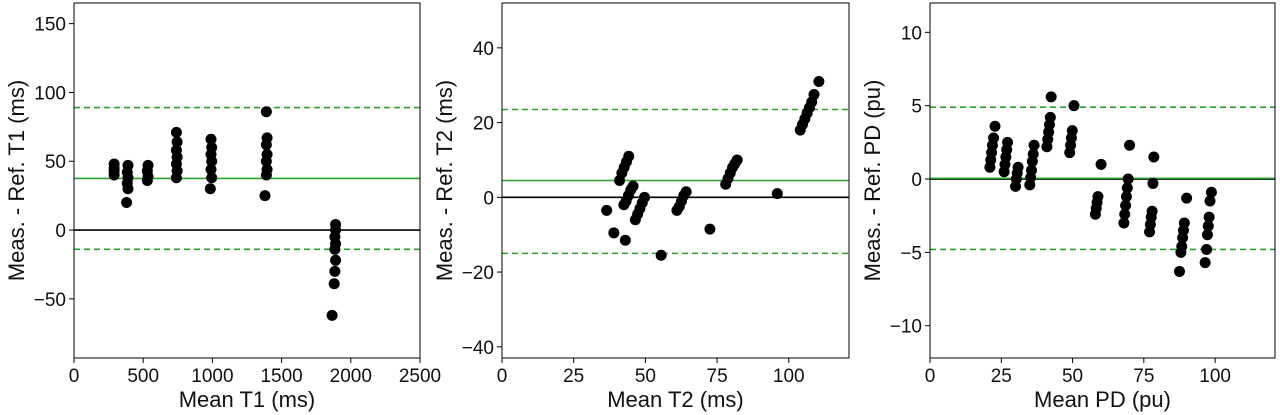 The height and width of the screenshot is (415, 1280). Describe the element at coordinates (50, 300) in the screenshot. I see `y-tick-label: −50` at that location.